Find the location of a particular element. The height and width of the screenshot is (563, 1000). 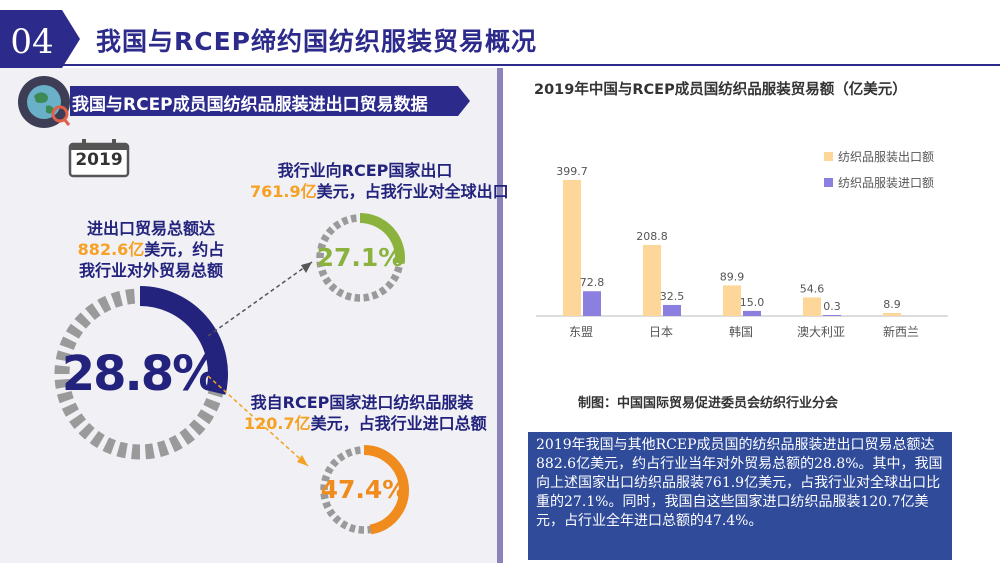

export-text: 我行业向RCEP国家出口 761.9亿美元，占我行业对全球出口 is located at coordinates (379, 181).